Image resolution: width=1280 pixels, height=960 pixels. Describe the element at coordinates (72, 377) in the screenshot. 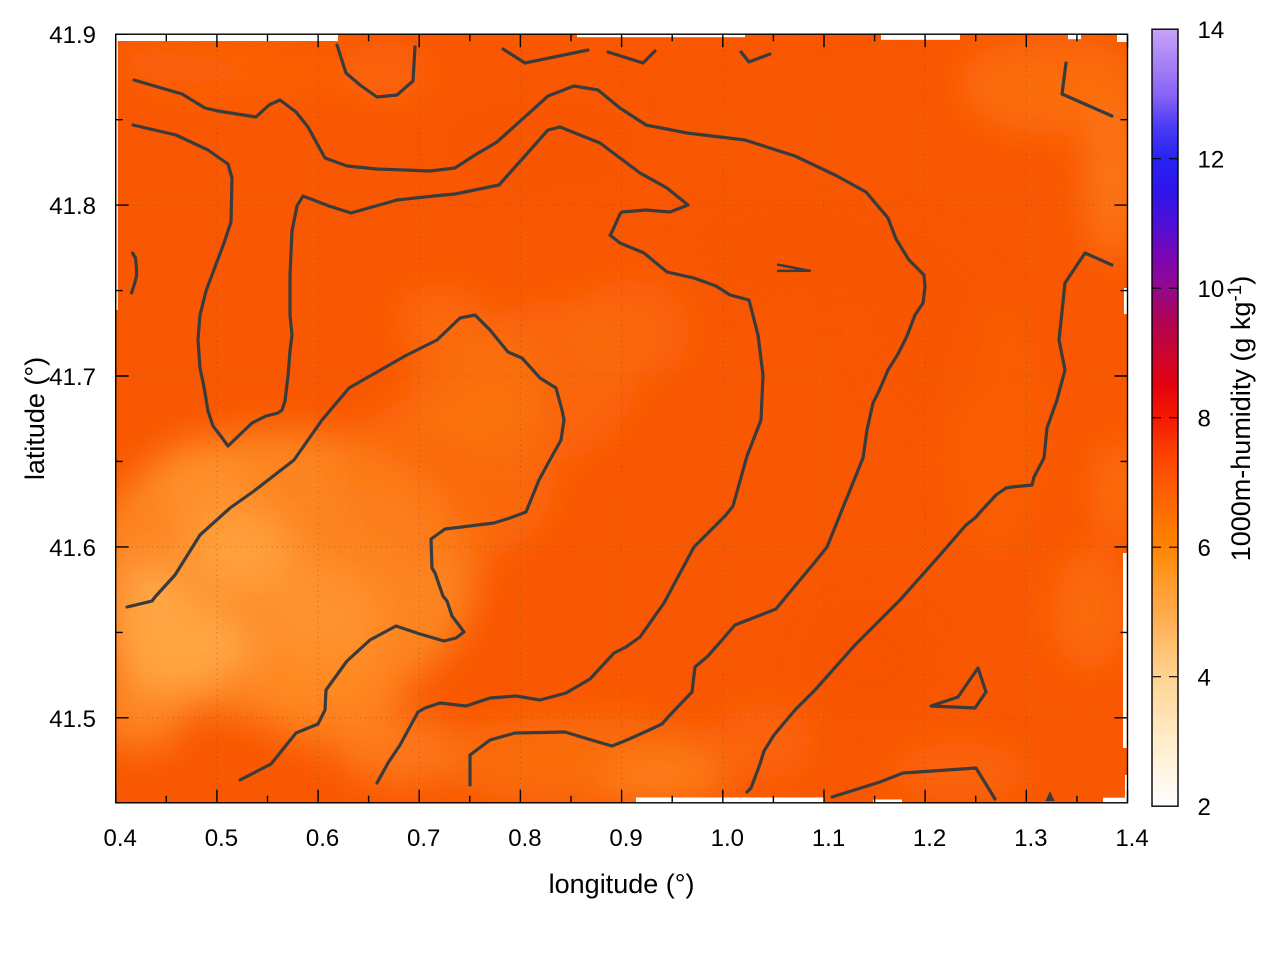

I see `svg-text: 41.7` at that location.